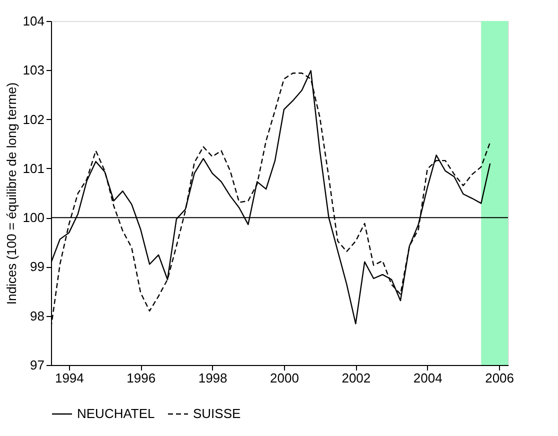  I want to click on x-tick-label: 2002, so click(356, 378).